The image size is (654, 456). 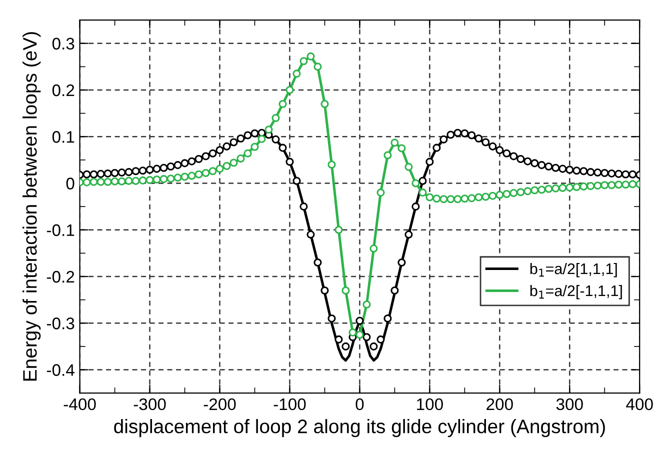 What do you see at coordinates (430, 404) in the screenshot?
I see `x-tick-label: 100` at bounding box center [430, 404].